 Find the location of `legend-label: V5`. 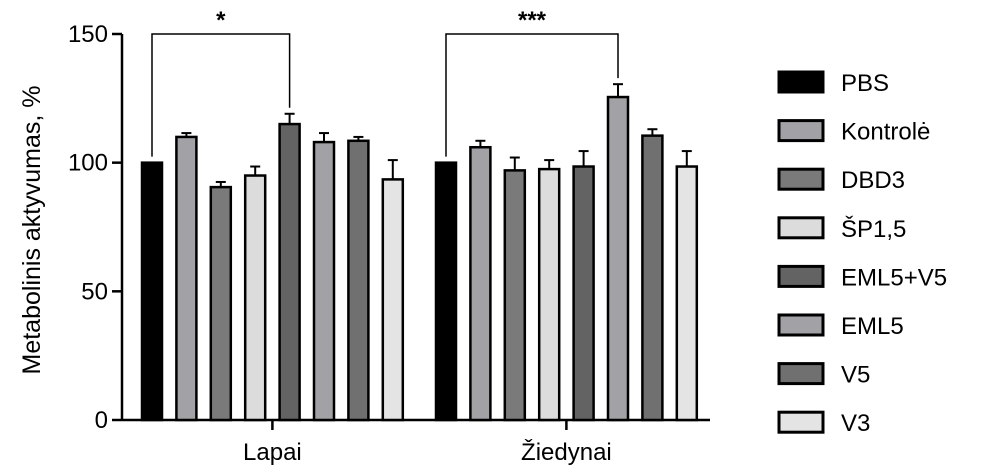

legend-label: V5 is located at coordinates (855, 375).